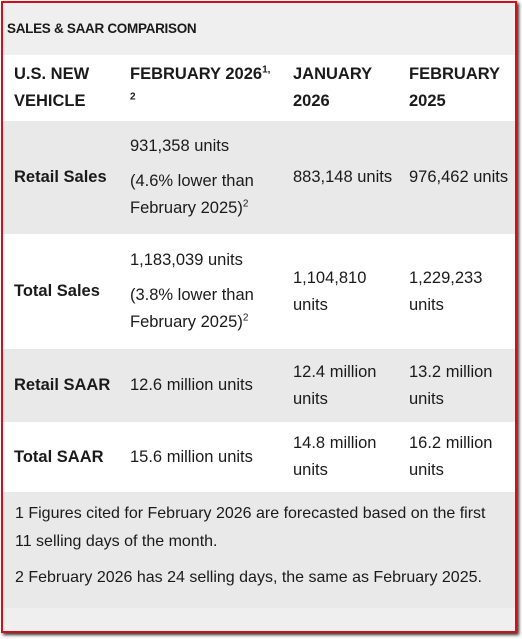  What do you see at coordinates (332, 87) in the screenshot?
I see `header-text: JANUARY 2026` at bounding box center [332, 87].